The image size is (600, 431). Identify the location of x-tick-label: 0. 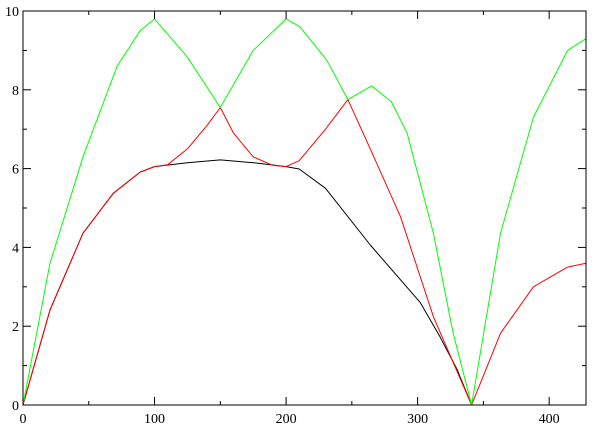
(23, 419).